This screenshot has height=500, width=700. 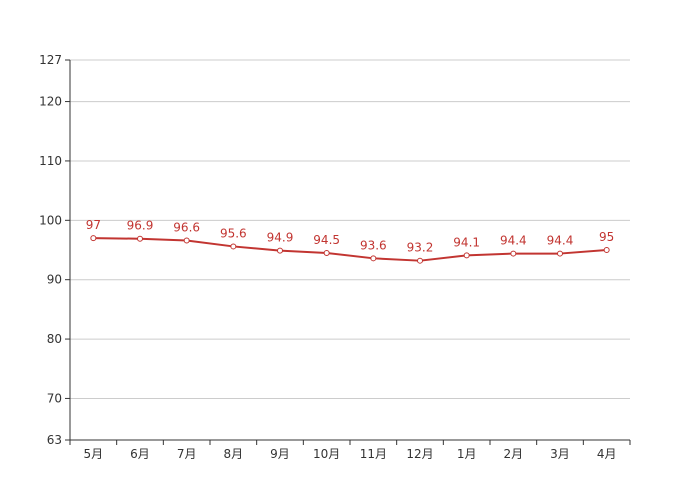 What do you see at coordinates (466, 242) in the screenshot?
I see `data-label: 94.1` at bounding box center [466, 242].